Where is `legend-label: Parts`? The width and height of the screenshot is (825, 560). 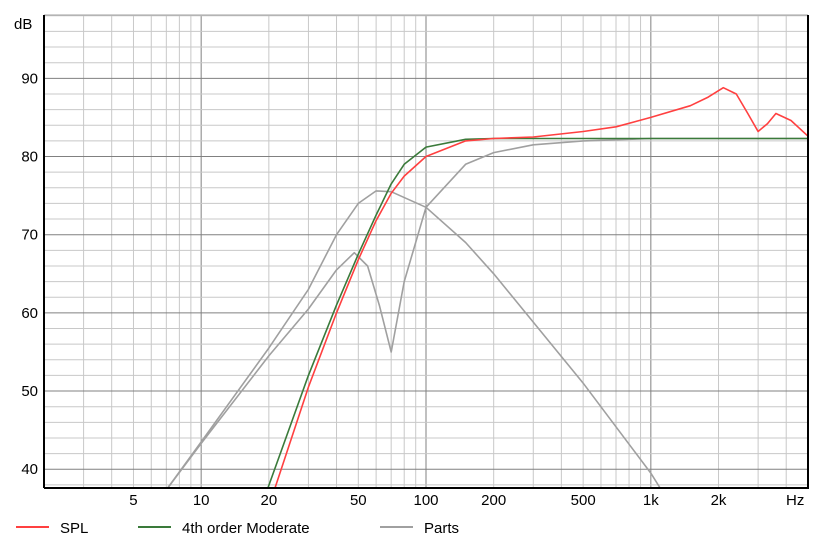 legend-label: Parts is located at coordinates (441, 528).